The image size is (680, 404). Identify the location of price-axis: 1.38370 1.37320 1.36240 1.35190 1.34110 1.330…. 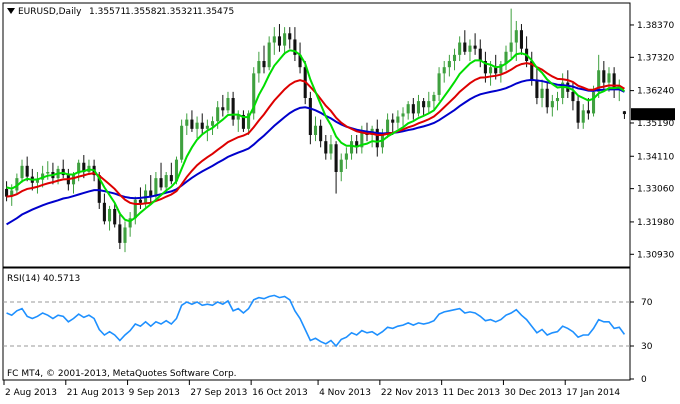
(652, 140).